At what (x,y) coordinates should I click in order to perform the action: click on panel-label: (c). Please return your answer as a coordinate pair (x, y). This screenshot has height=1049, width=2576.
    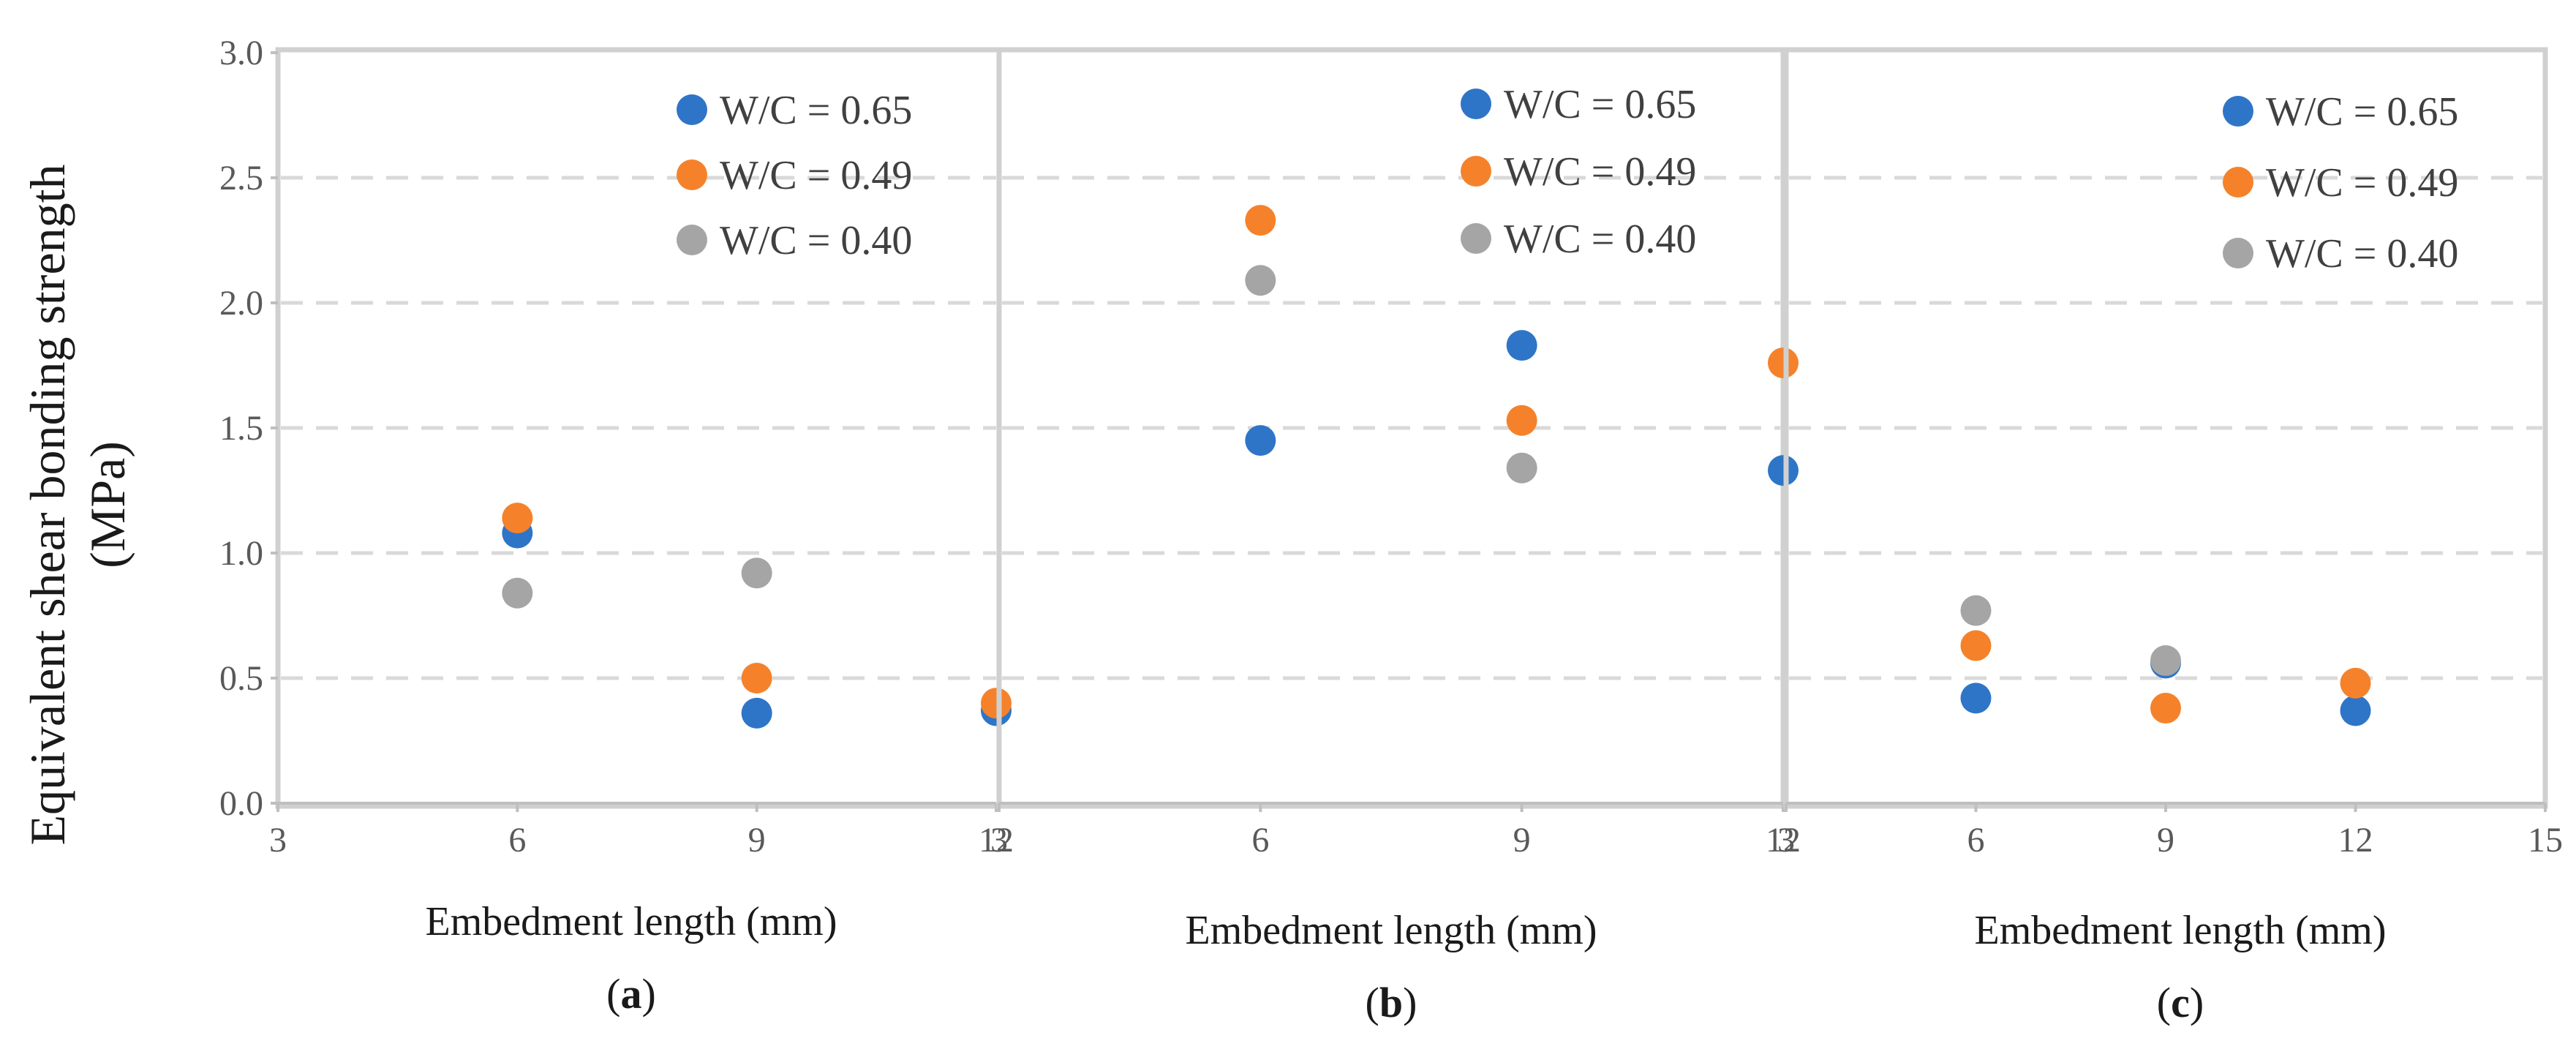
    Looking at the image, I should click on (2180, 1002).